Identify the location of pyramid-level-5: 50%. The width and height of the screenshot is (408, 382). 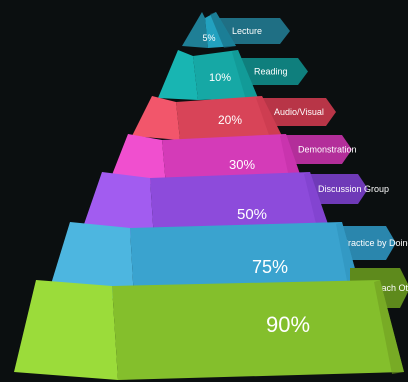
(206, 206).